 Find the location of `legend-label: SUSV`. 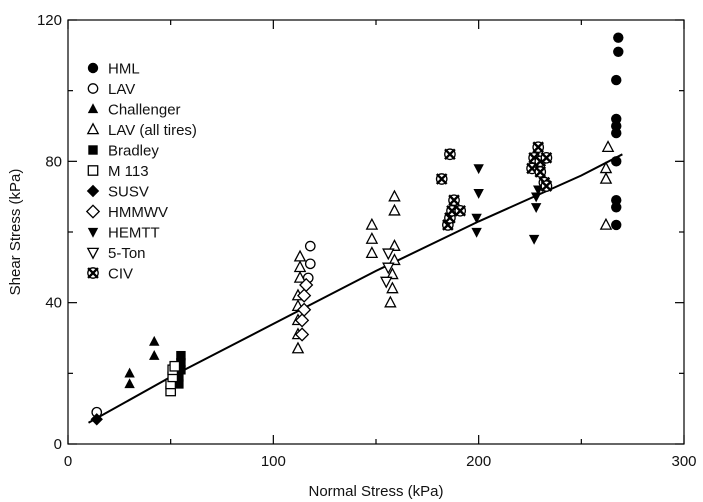

legend-label: SUSV is located at coordinates (128, 192).